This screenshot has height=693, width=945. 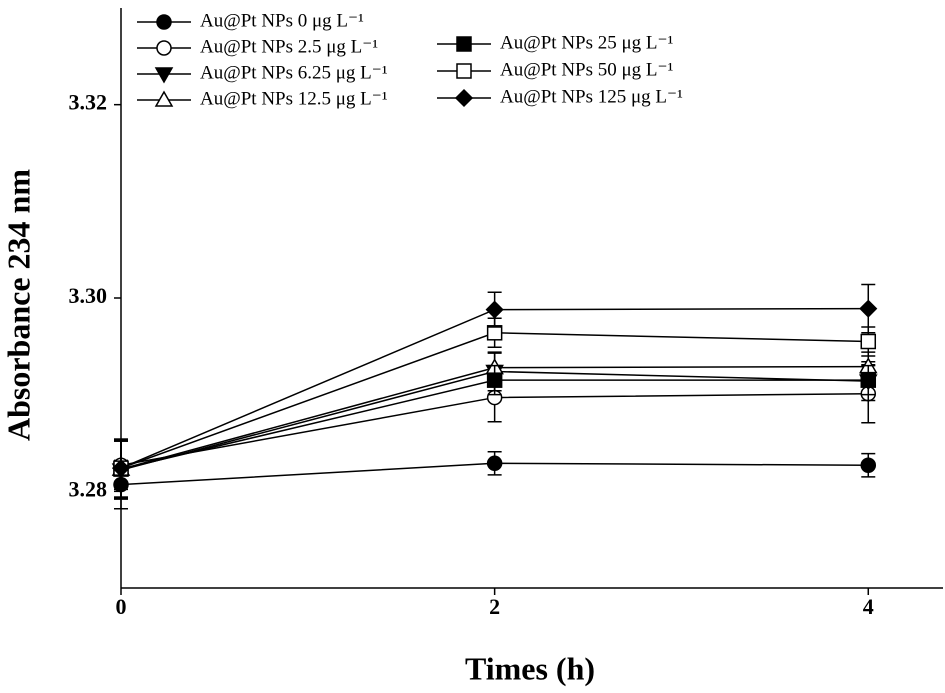 What do you see at coordinates (289, 46) in the screenshot?
I see `legend-label: Au@Pt NPs 2.5 μg L⁻¹` at bounding box center [289, 46].